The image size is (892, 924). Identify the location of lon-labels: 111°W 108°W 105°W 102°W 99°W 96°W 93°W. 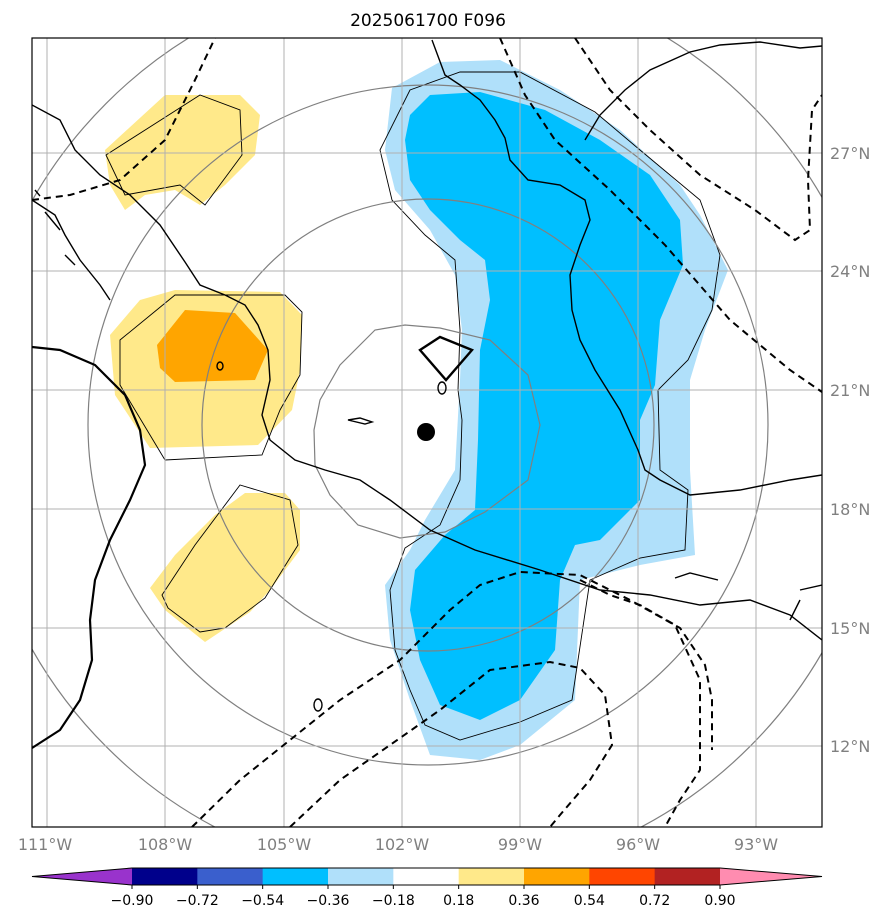
(398, 844).